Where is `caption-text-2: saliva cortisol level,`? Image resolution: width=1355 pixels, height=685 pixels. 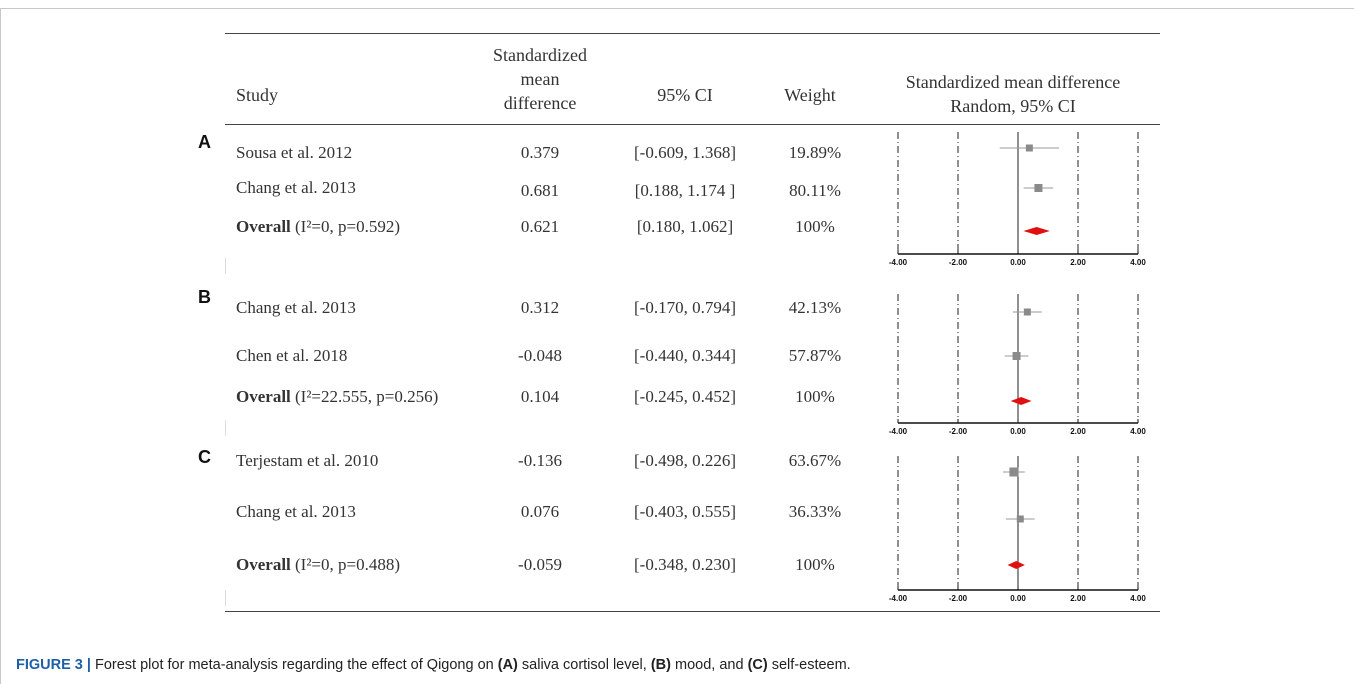
caption-text-2: saliva cortisol level, is located at coordinates (584, 665).